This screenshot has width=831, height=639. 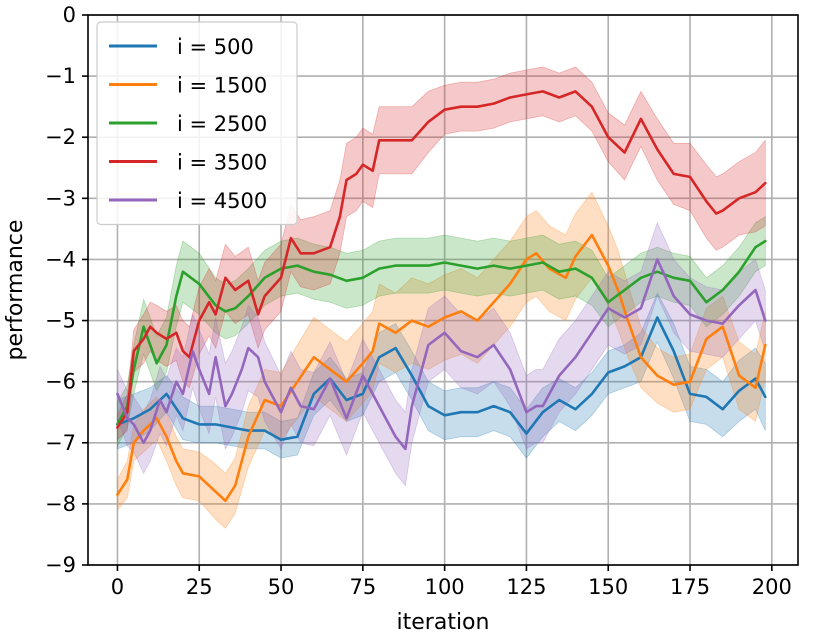 I want to click on y-tick-label: −4, so click(x=60, y=259).